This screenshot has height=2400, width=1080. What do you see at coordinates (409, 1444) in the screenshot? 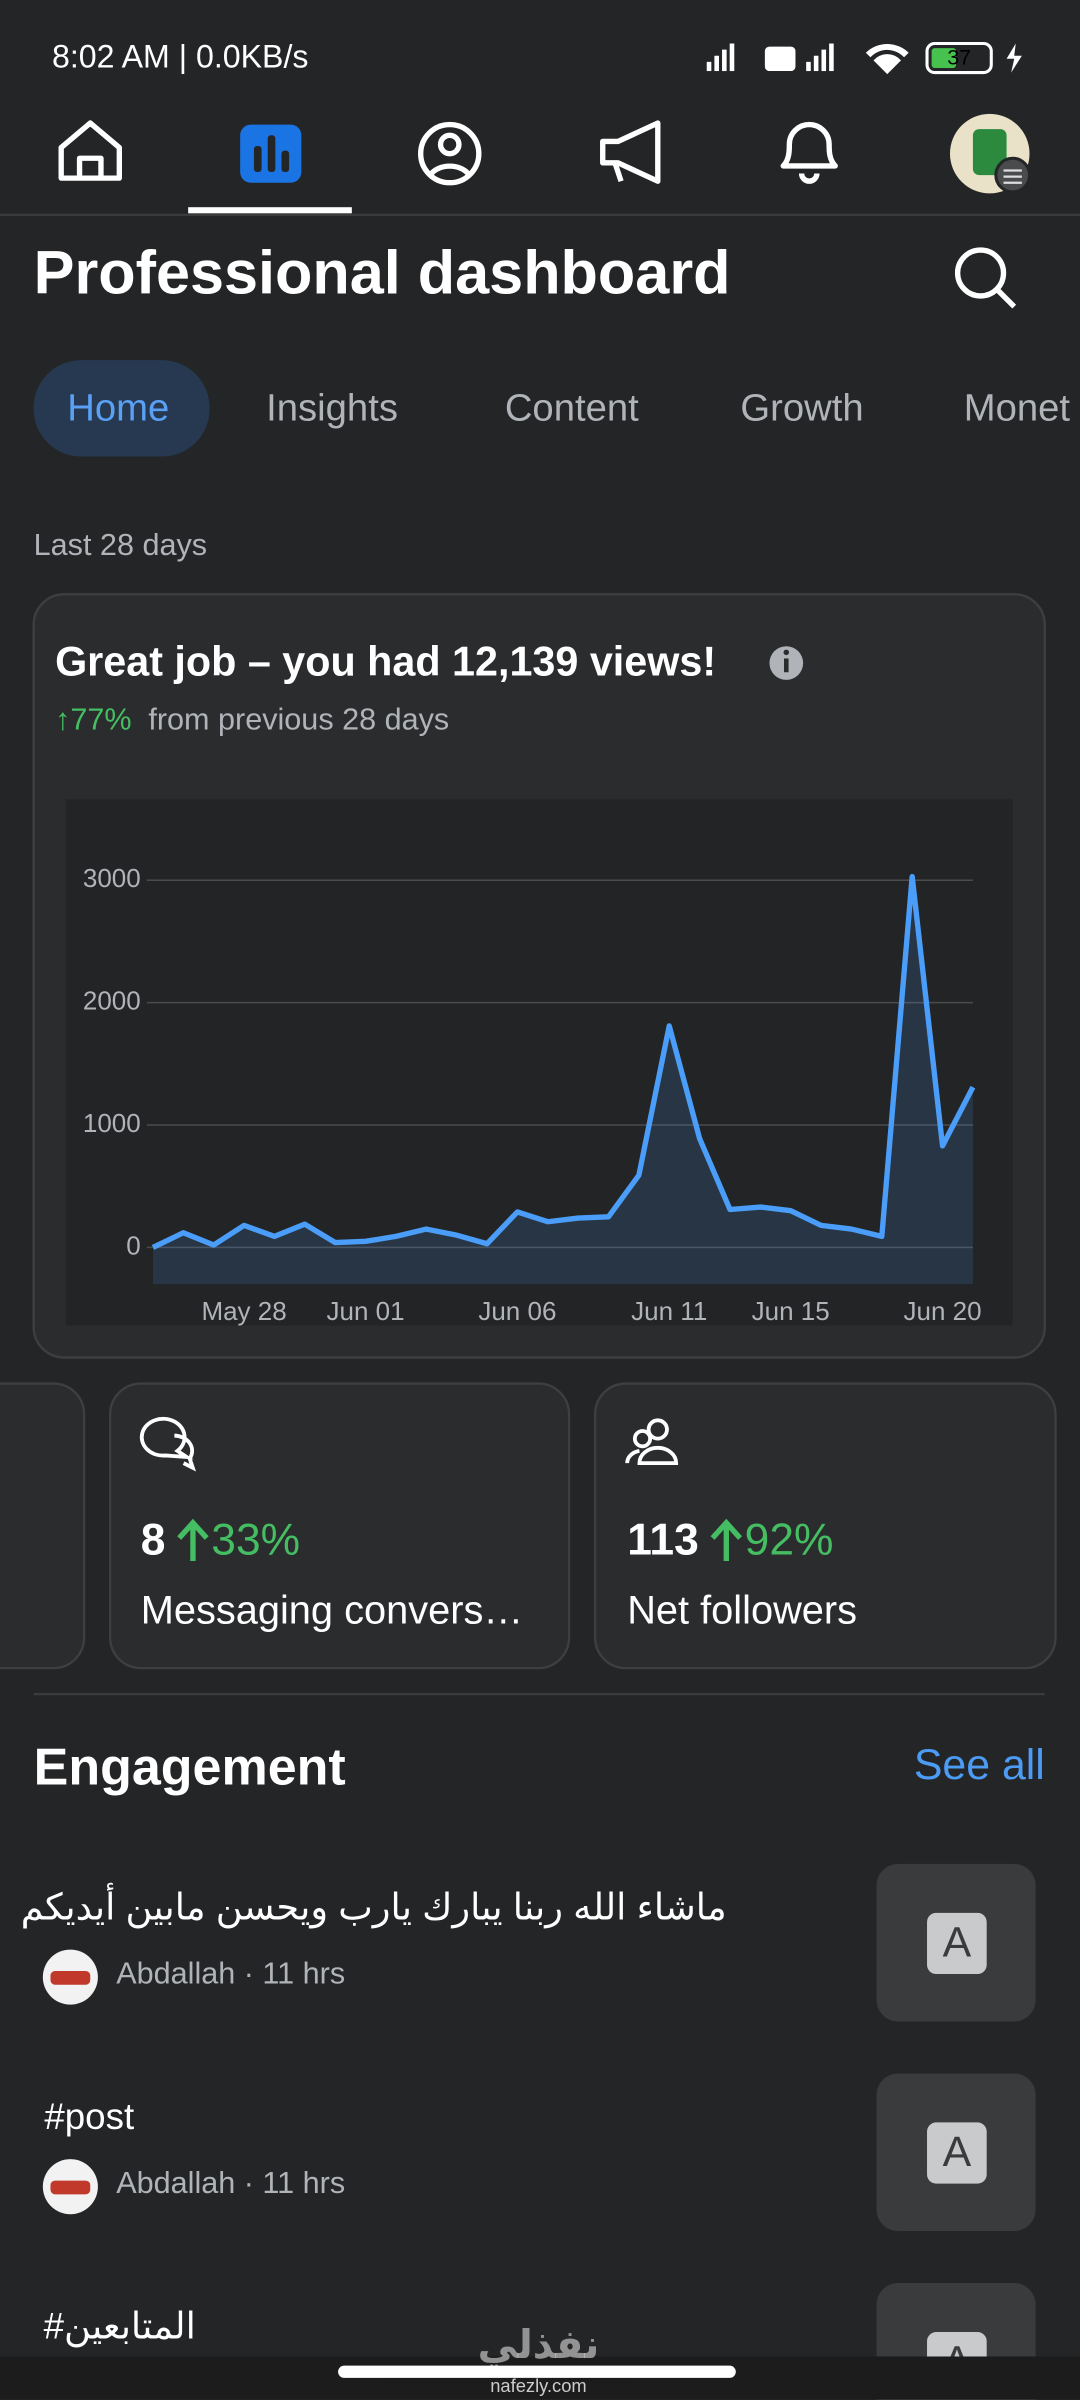
I see `stat-icons` at bounding box center [409, 1444].